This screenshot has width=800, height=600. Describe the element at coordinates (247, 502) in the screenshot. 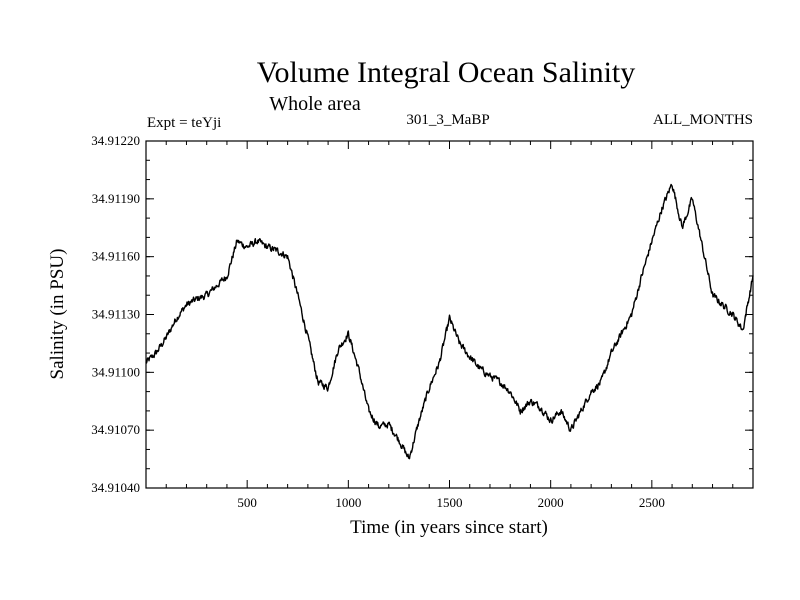

I see `x-tick-label: 500` at that location.